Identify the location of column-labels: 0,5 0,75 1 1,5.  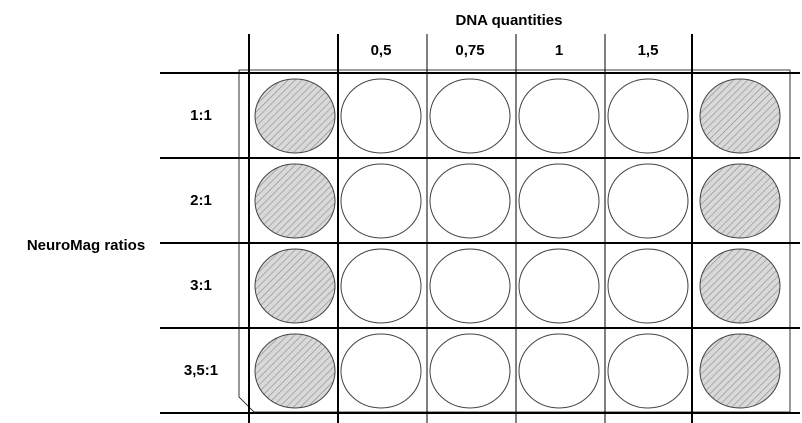
(515, 50).